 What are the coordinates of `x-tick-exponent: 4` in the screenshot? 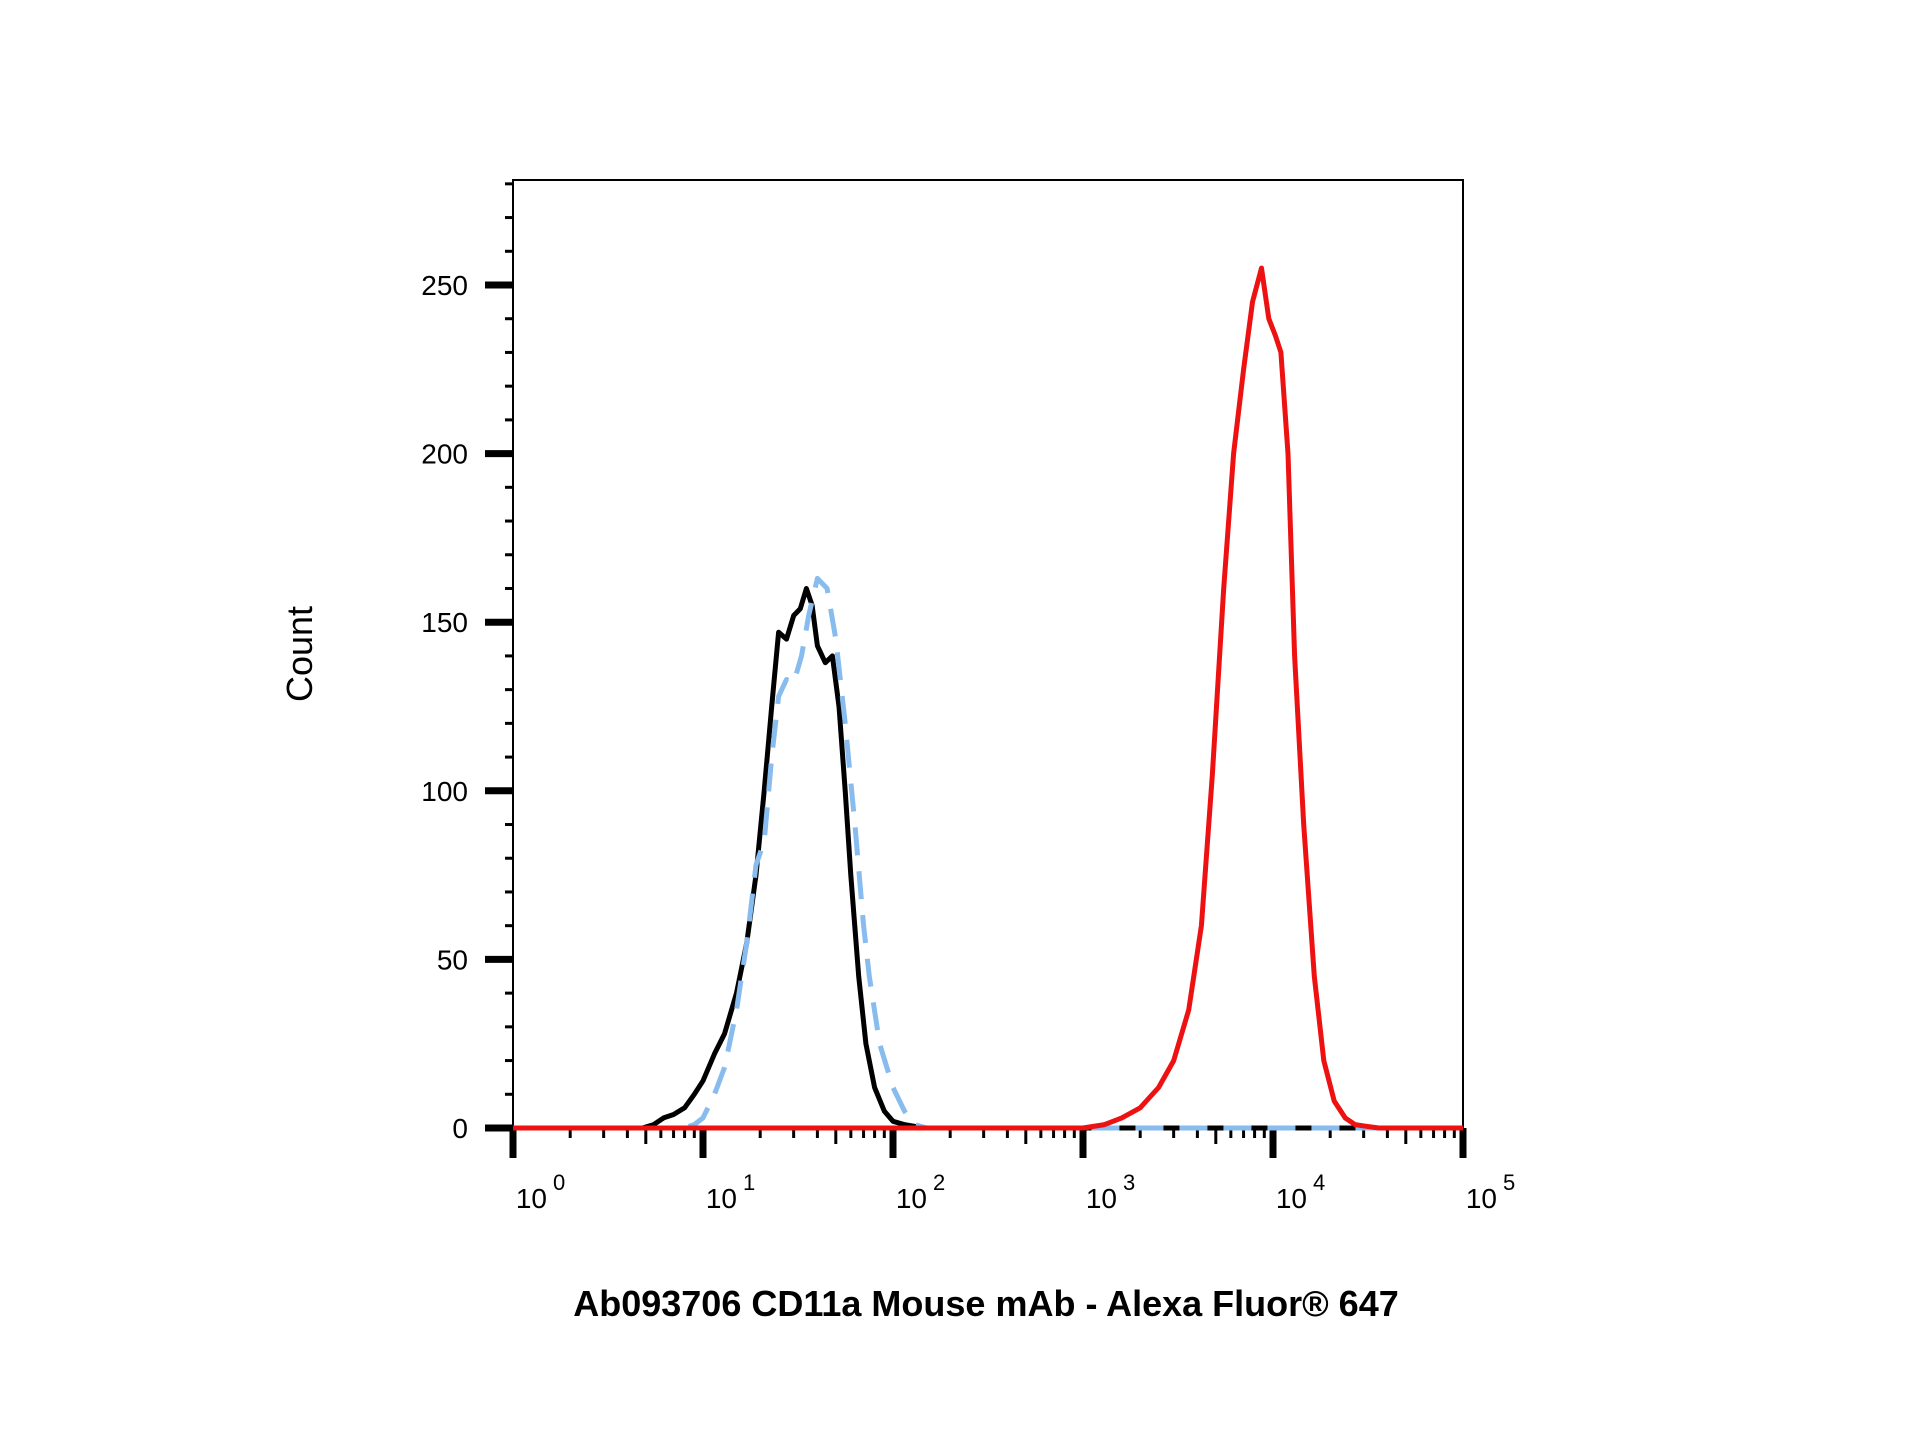 It's located at (1319, 1182).